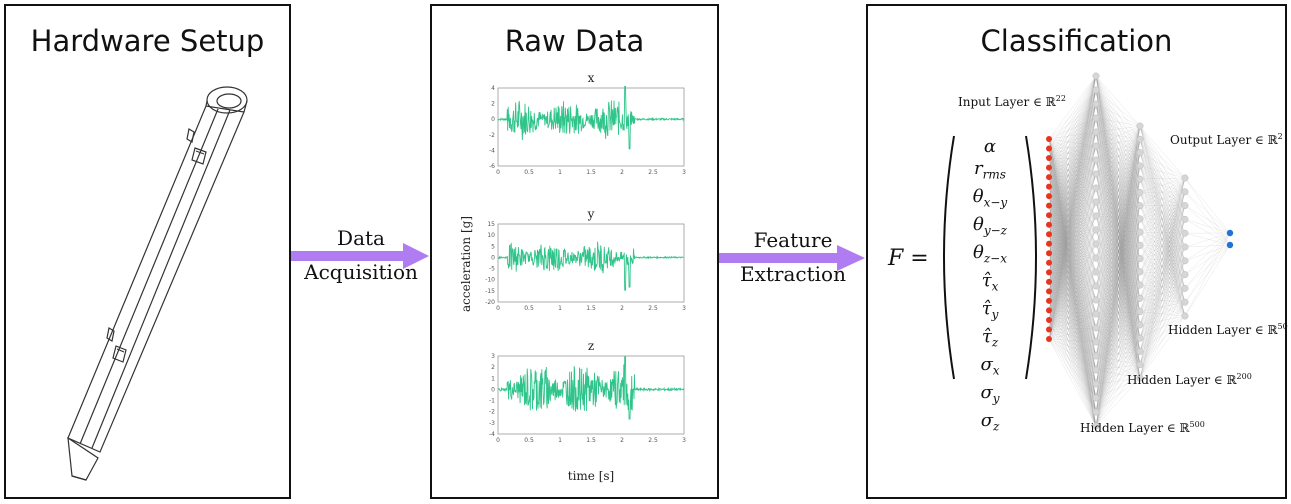  Describe the element at coordinates (793, 274) in the screenshot. I see `arrow2-line2: Extraction` at that location.